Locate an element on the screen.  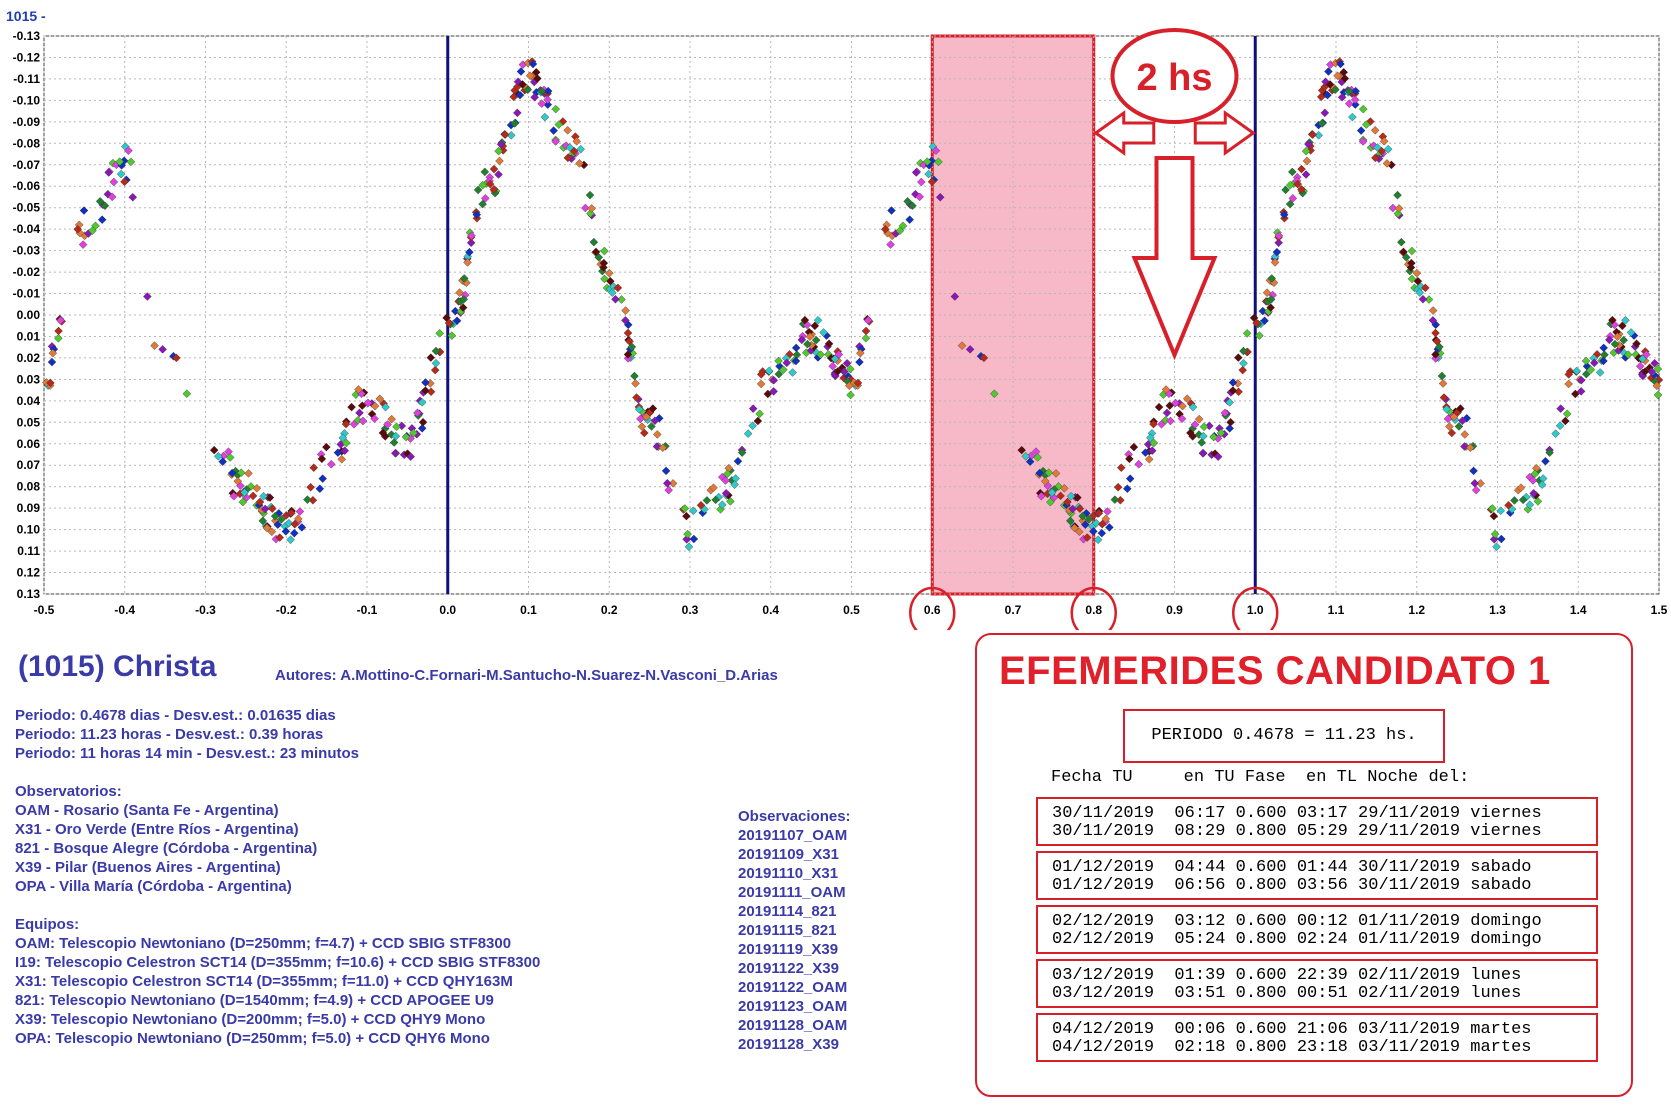
y-tick-label: -0.13 is located at coordinates (27, 36).